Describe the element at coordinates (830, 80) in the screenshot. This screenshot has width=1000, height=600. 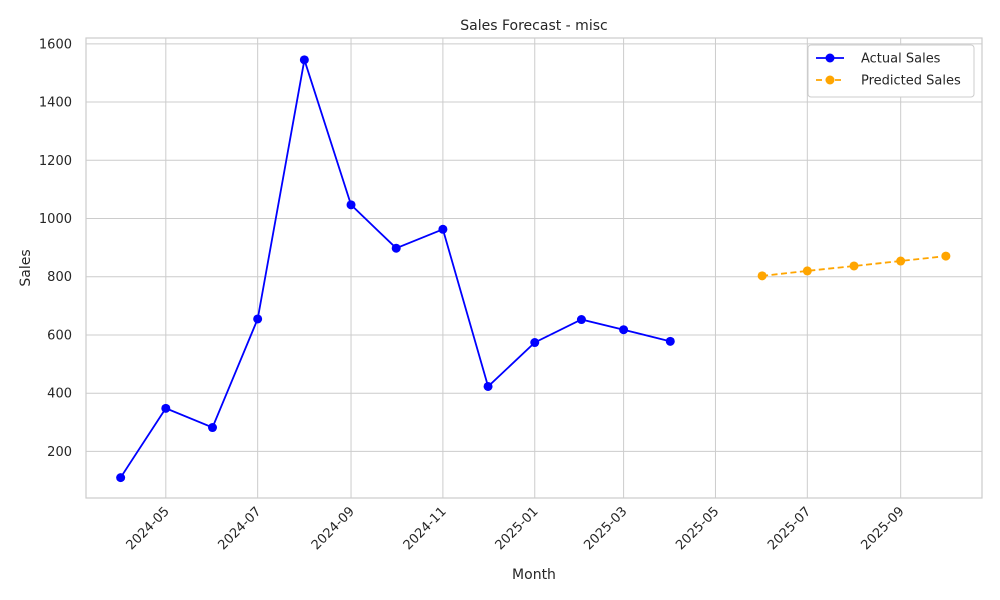
I see `predicted-sales-legend-marker` at that location.